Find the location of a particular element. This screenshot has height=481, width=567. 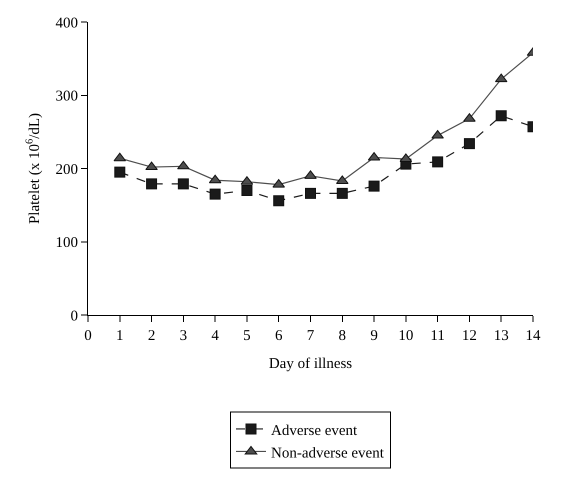

x-tick-label: 5 is located at coordinates (247, 336).